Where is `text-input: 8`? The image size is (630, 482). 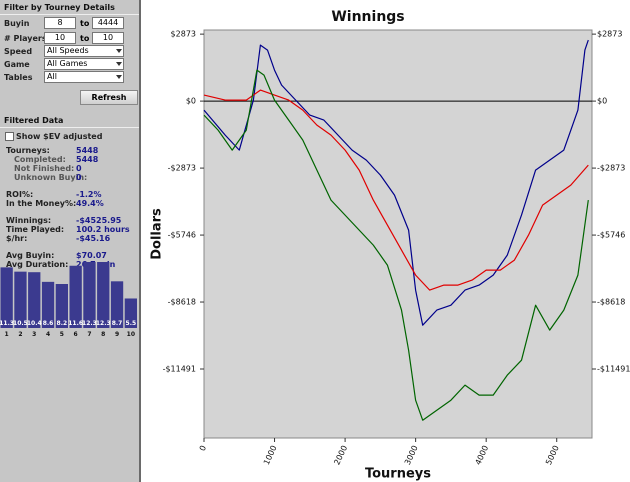 text-input: 8 is located at coordinates (60, 23).